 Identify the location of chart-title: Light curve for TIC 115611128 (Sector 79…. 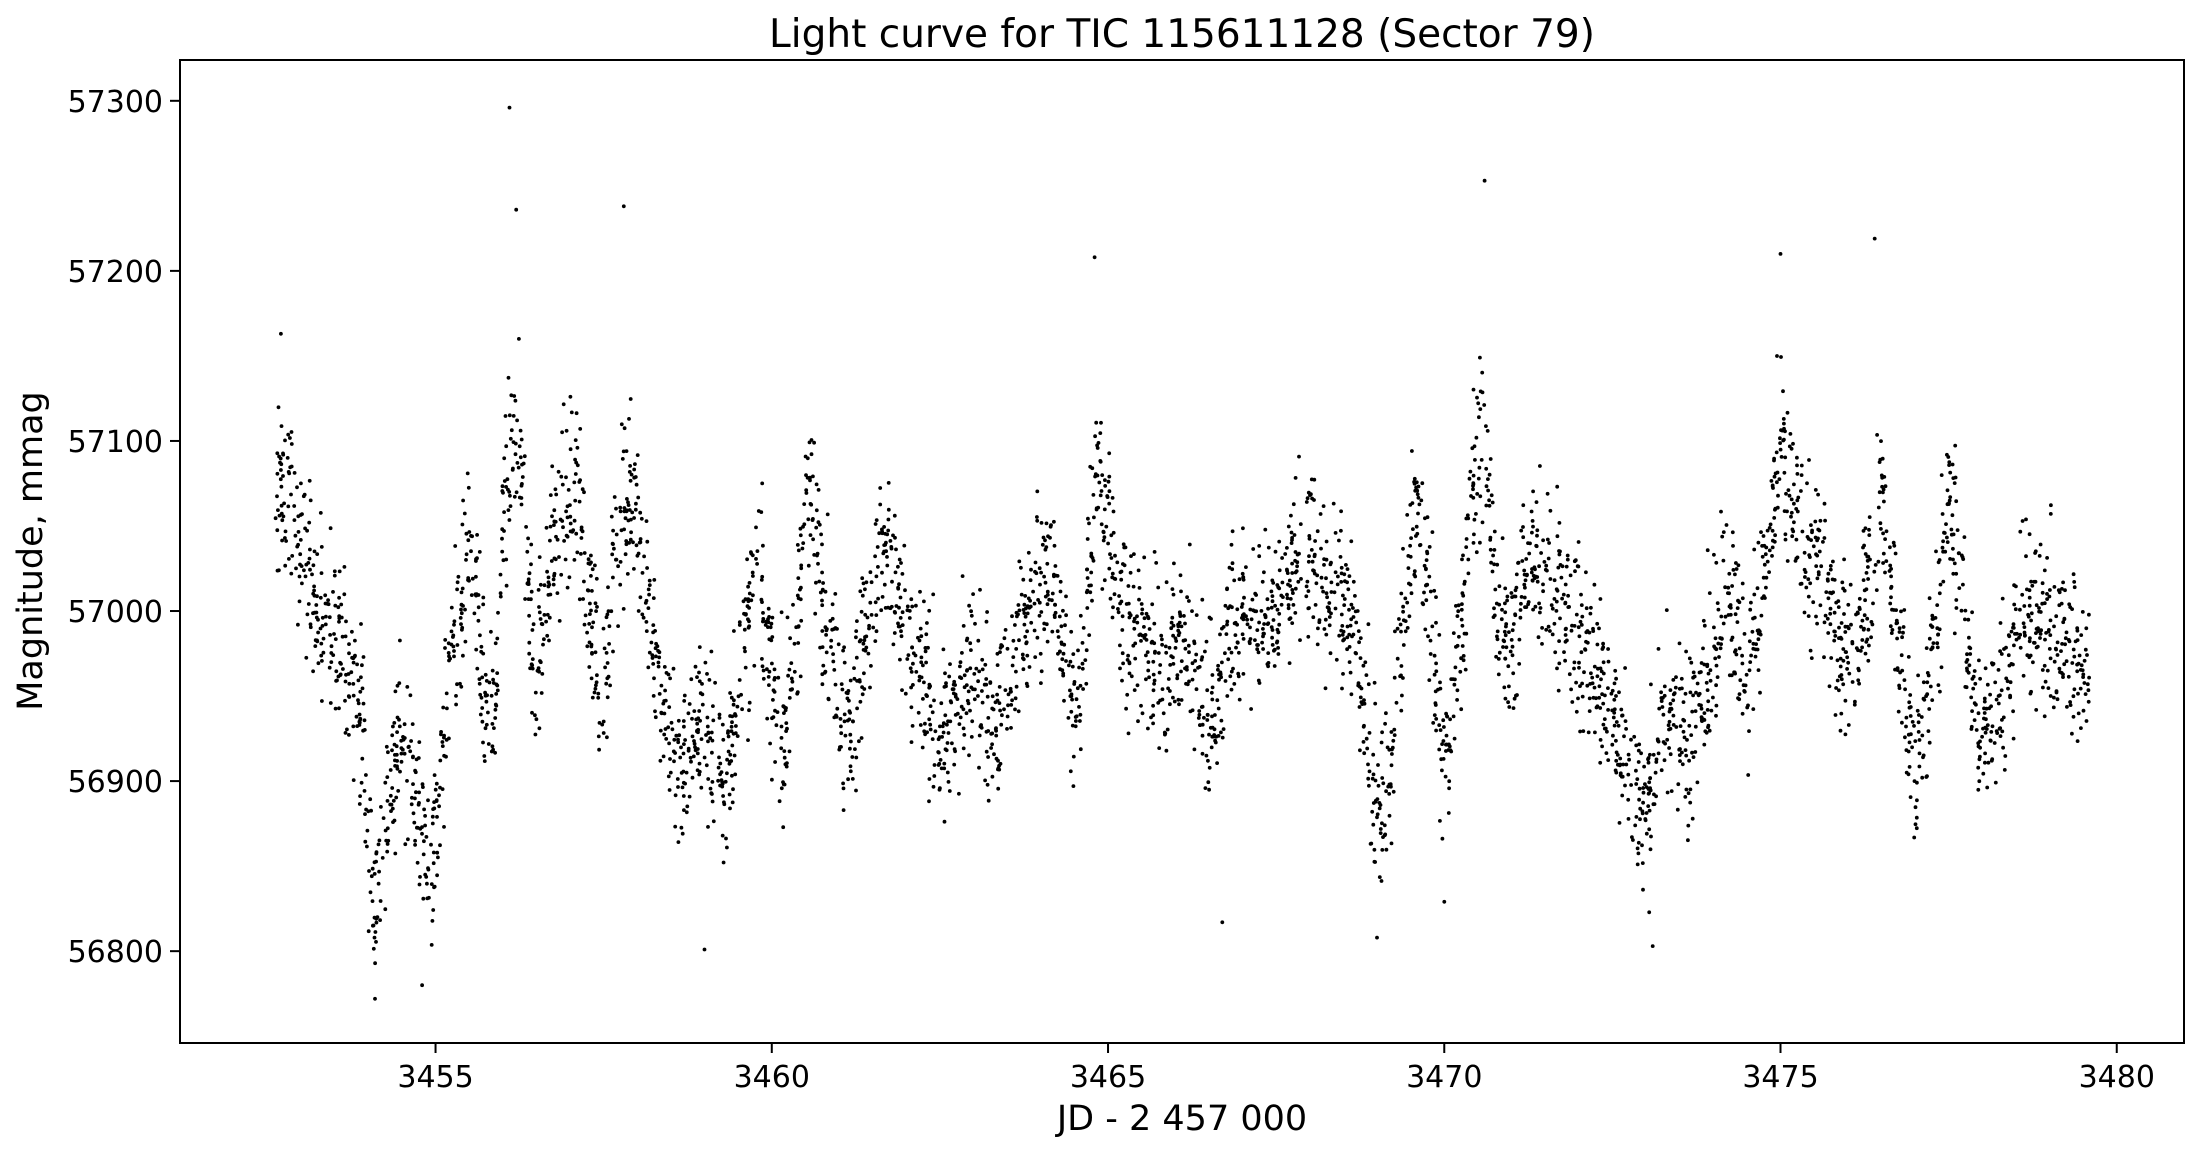
(1182, 34).